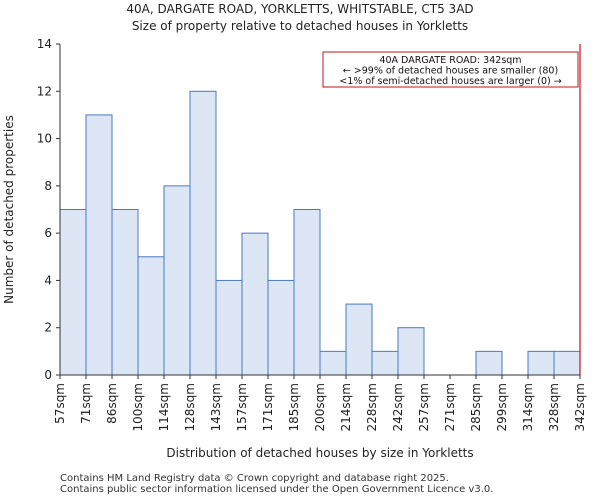 The height and width of the screenshot is (500, 600). Describe the element at coordinates (138, 407) in the screenshot. I see `x-tick-label: 100sqm` at that location.